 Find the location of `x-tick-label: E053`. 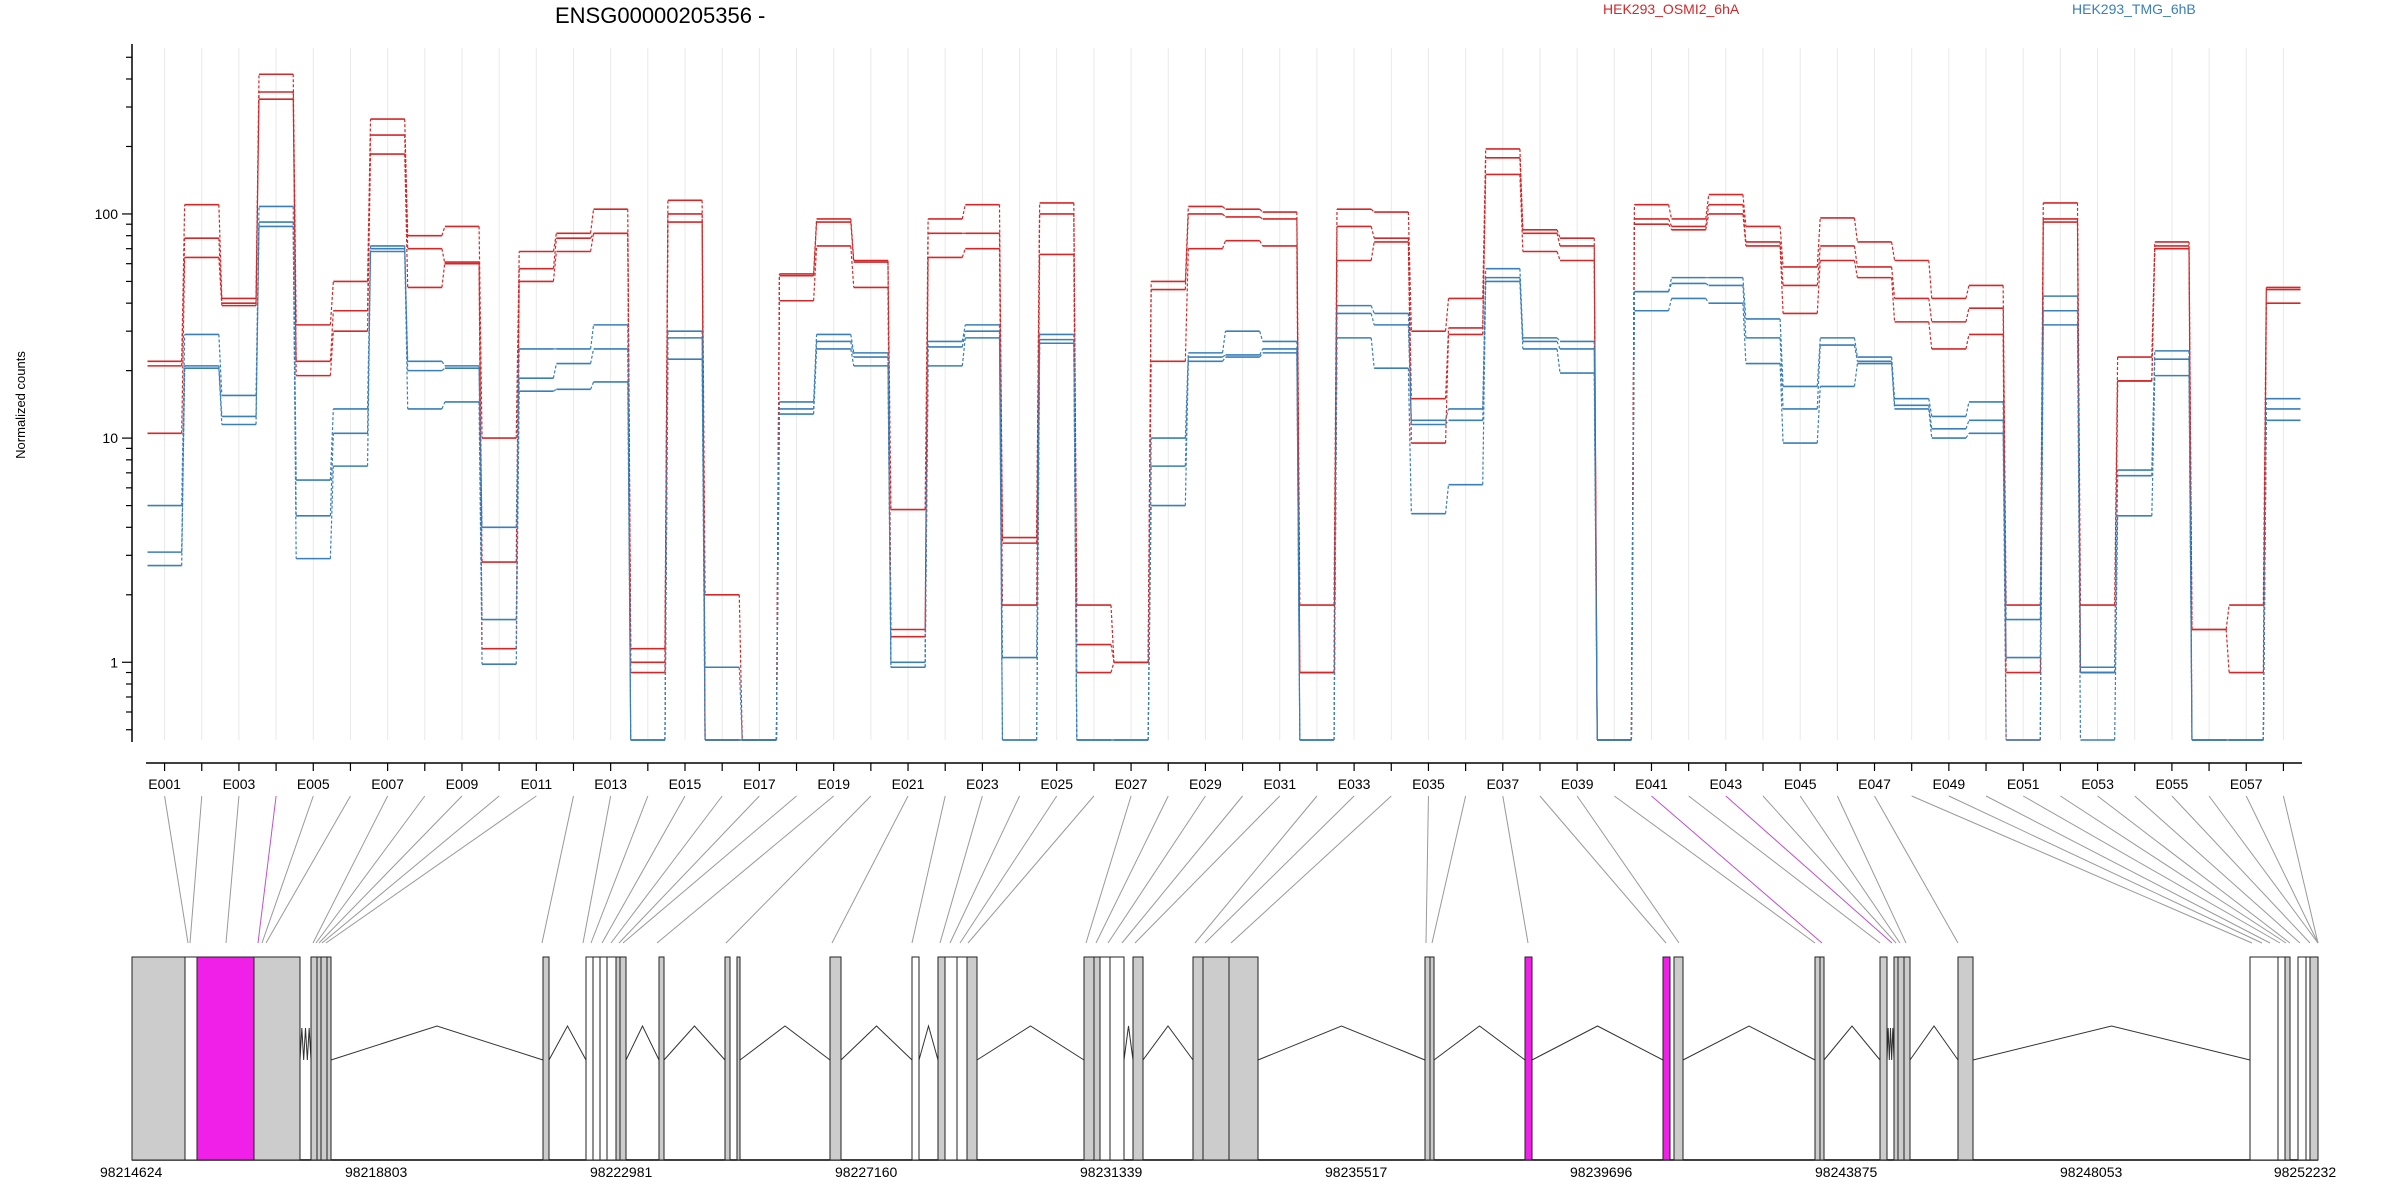

x-tick-label: E053 is located at coordinates (2097, 784).